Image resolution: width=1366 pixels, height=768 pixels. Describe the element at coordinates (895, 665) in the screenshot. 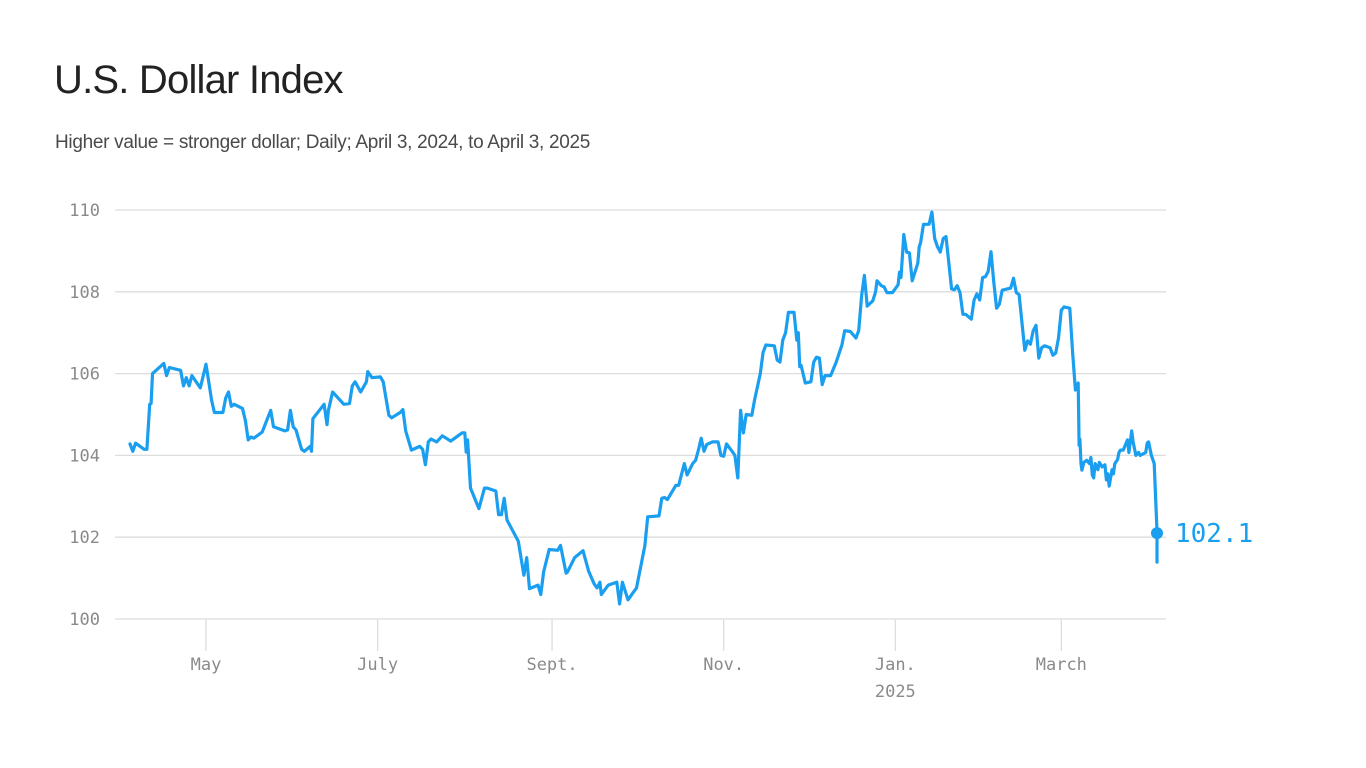

I see `x-tick-label: Jan.` at that location.